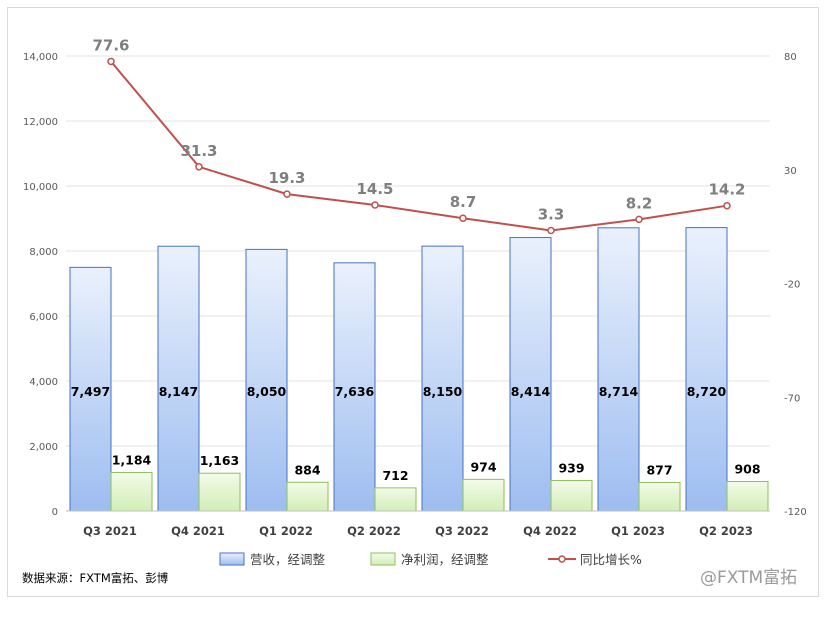  Describe the element at coordinates (374, 189) in the screenshot. I see `yoy-data-label: 14.5` at that location.